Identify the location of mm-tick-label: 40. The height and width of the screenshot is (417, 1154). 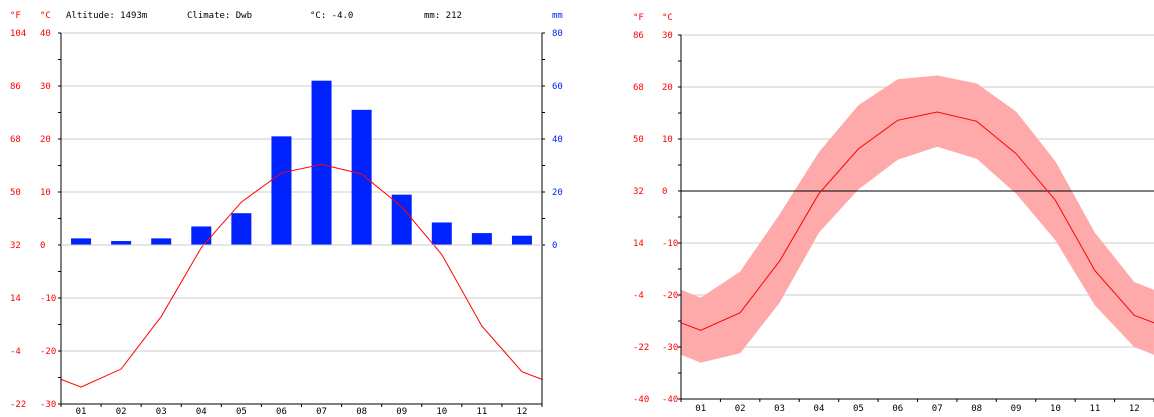
(557, 140).